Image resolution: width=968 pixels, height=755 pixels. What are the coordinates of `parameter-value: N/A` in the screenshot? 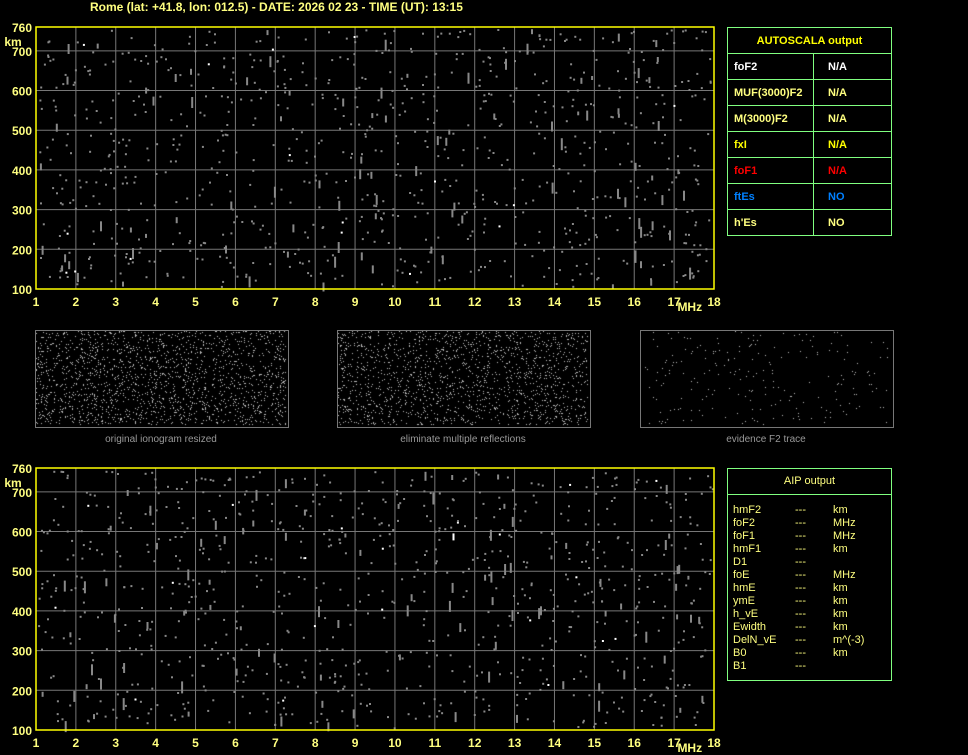 It's located at (852, 92).